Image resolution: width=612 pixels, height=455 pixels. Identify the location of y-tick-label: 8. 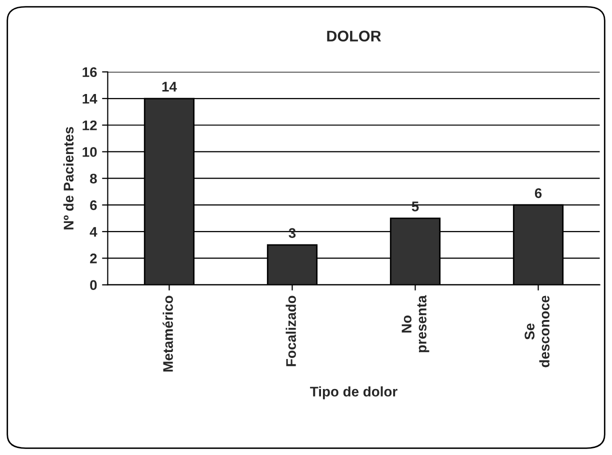
(93, 179).